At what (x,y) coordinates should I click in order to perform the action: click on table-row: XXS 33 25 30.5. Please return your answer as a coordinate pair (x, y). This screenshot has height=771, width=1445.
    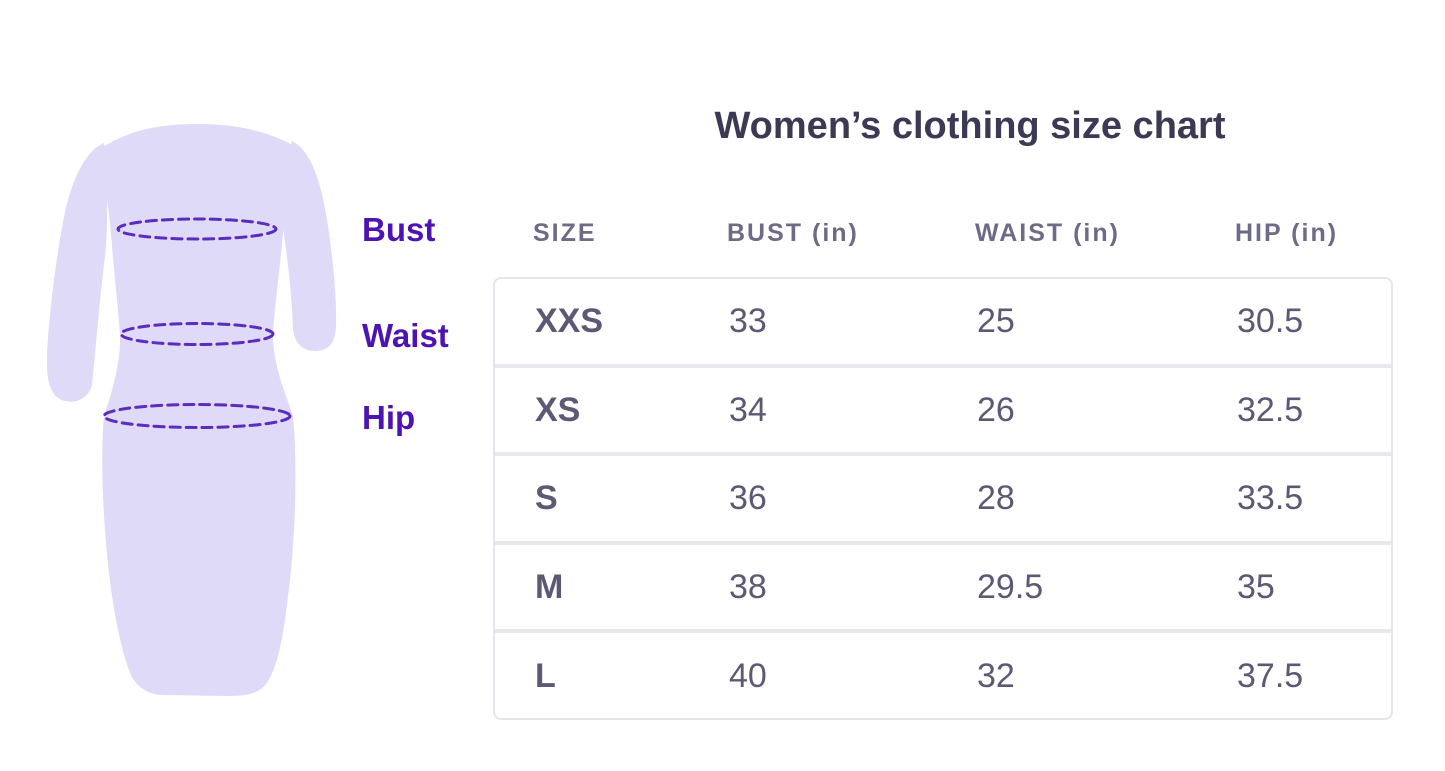
    Looking at the image, I should click on (943, 321).